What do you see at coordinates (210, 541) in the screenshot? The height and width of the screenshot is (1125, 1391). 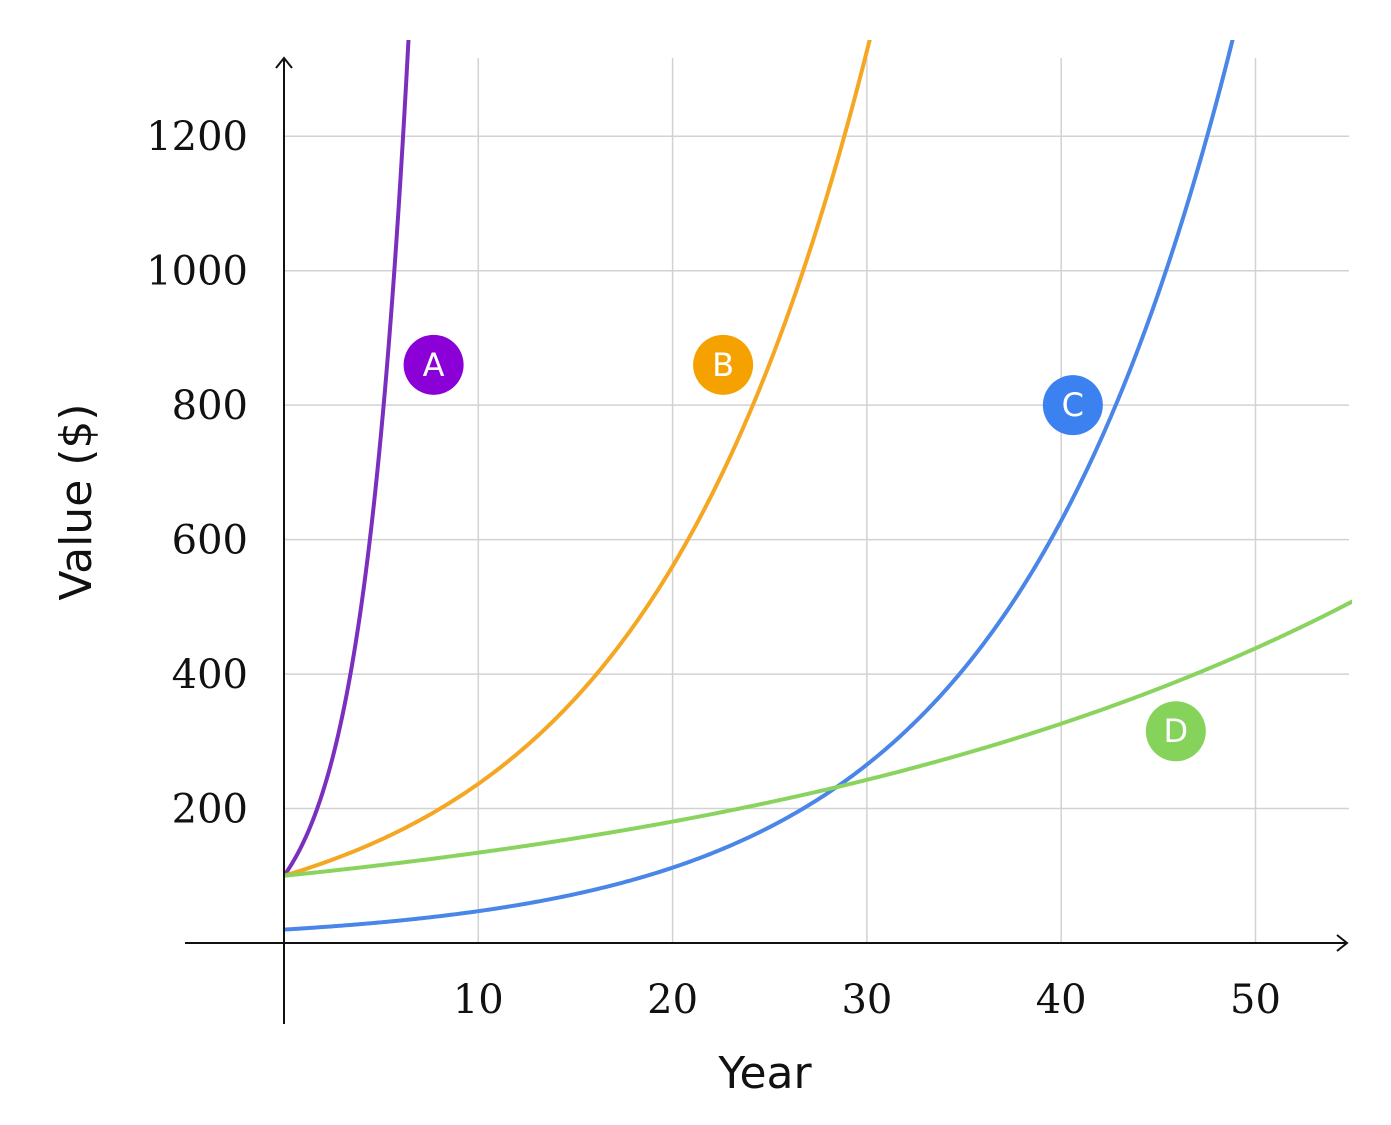 I see `y-tick-label: 600` at bounding box center [210, 541].